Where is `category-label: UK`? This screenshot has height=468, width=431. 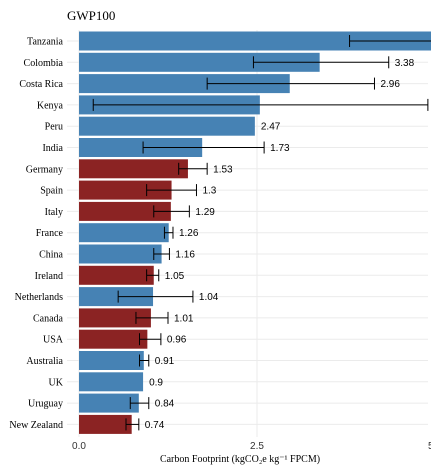
category-label: UK is located at coordinates (56, 382).